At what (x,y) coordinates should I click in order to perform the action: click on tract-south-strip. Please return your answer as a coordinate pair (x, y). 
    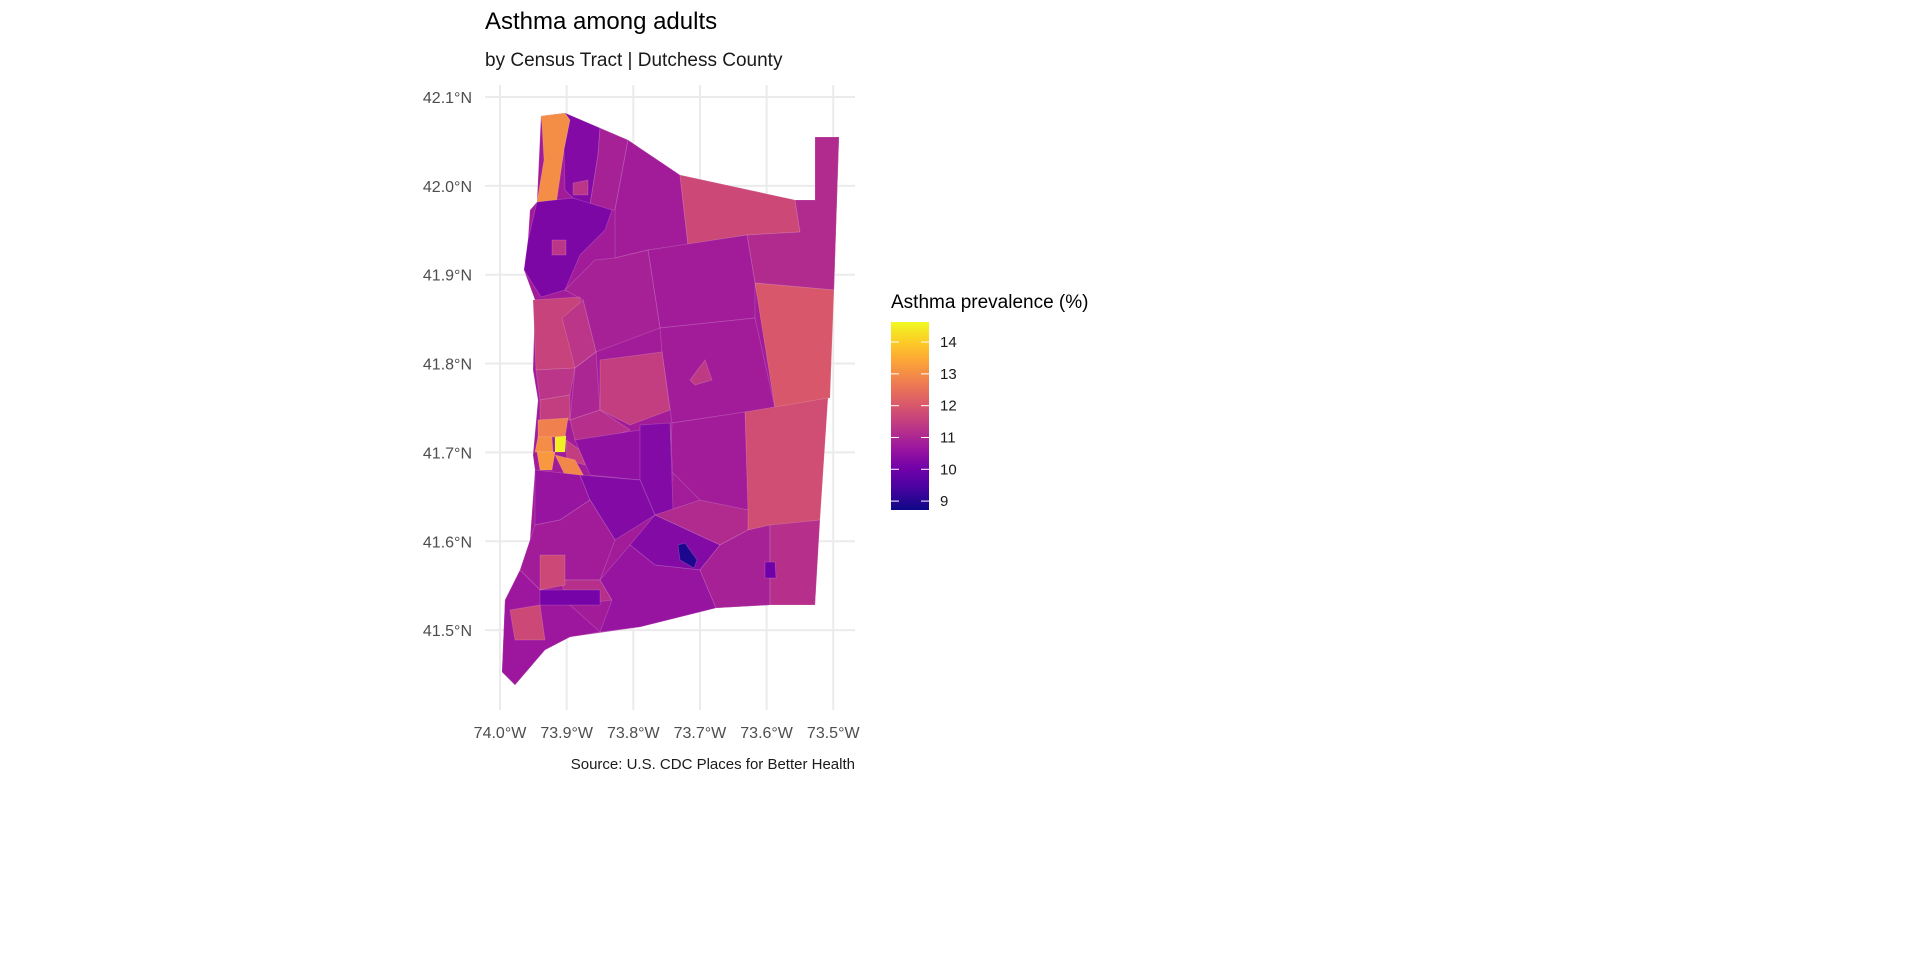
    Looking at the image, I should click on (570, 597).